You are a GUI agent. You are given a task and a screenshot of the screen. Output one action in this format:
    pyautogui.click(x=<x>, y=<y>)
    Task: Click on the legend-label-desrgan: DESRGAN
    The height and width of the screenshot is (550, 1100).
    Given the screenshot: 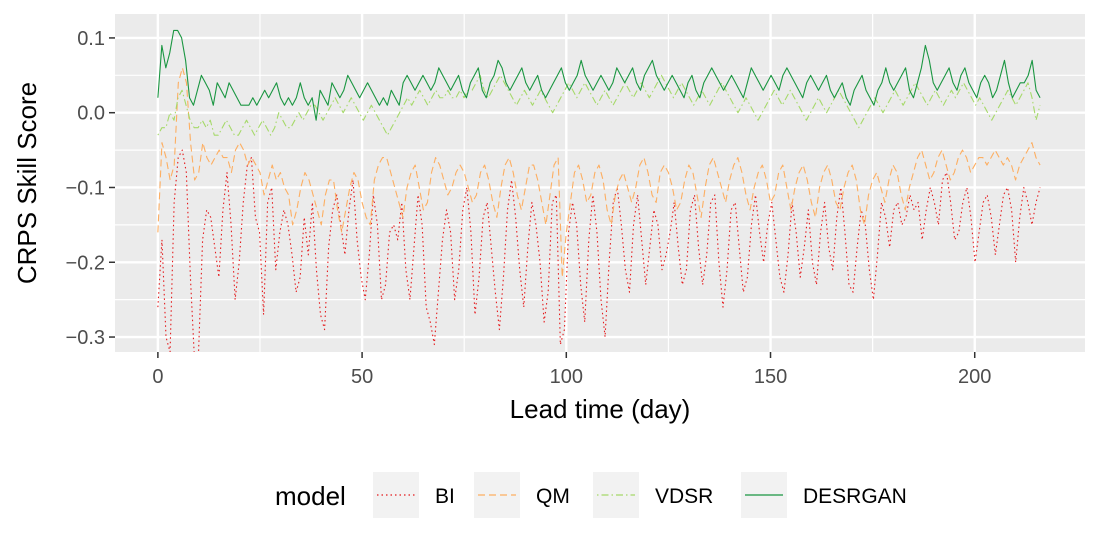 What is the action you would take?
    pyautogui.click(x=855, y=496)
    